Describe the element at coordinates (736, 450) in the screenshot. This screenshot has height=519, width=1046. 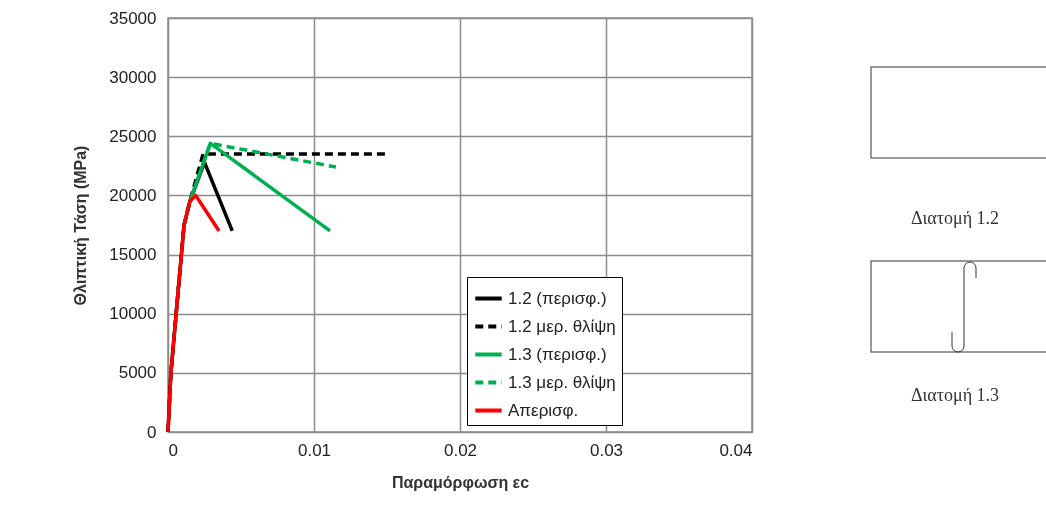
I see `x-tick-label: 0.04` at that location.